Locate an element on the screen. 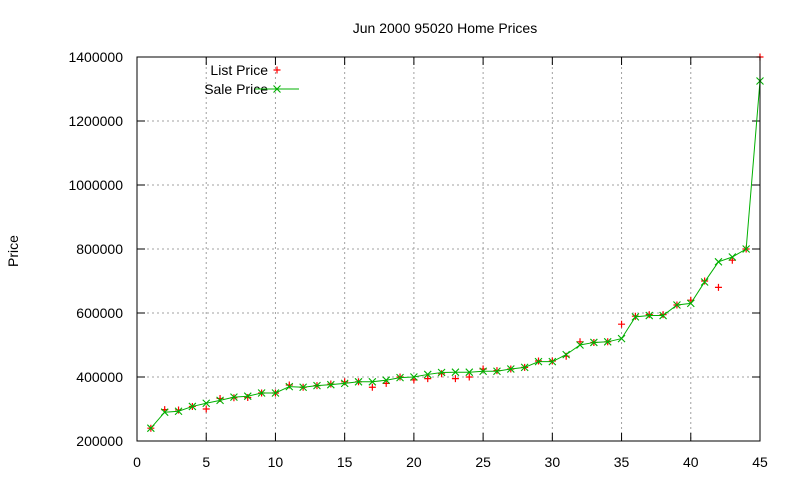  x-tick-label: 40 is located at coordinates (691, 462).